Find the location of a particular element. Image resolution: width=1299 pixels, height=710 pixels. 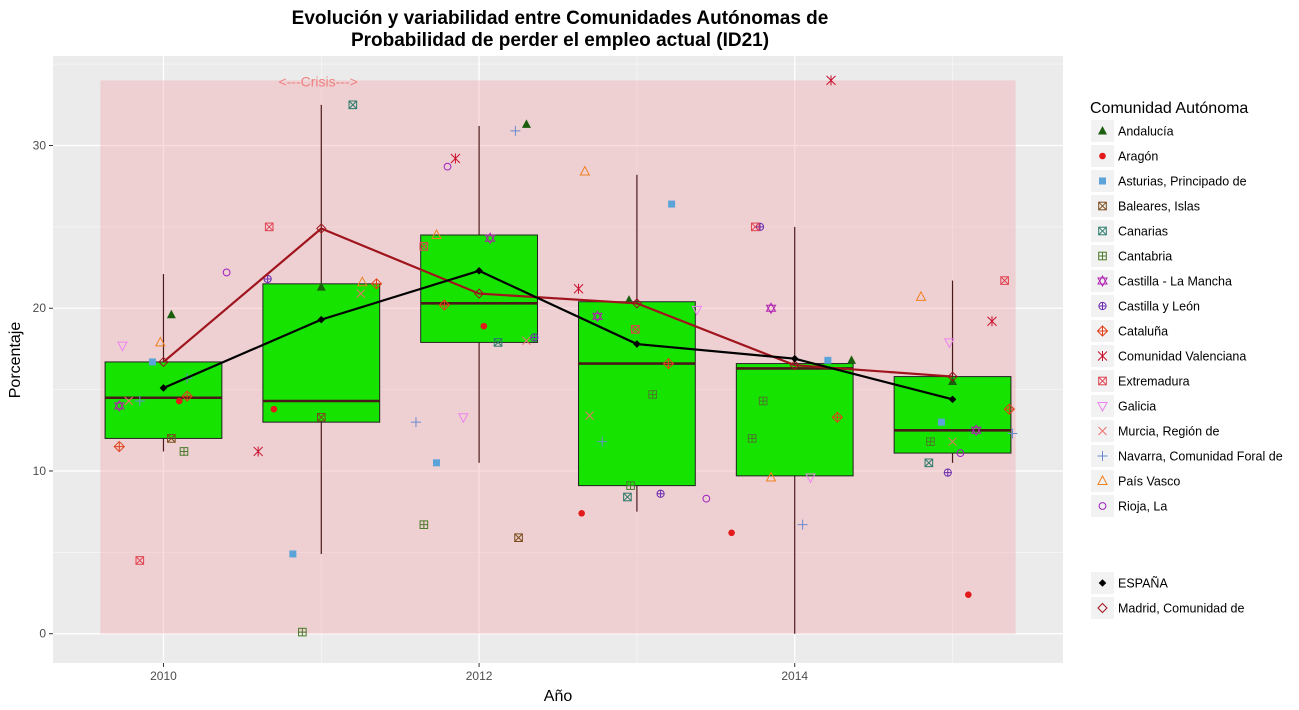

legend-item: Comunidad Valenciana is located at coordinates (1168, 356).